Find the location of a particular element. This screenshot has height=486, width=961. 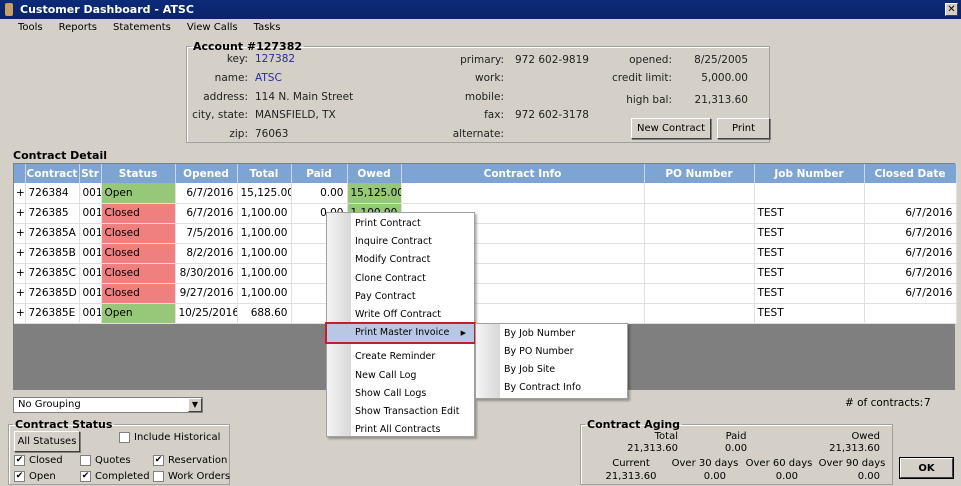

aging-current-label: Current is located at coordinates (631, 463).